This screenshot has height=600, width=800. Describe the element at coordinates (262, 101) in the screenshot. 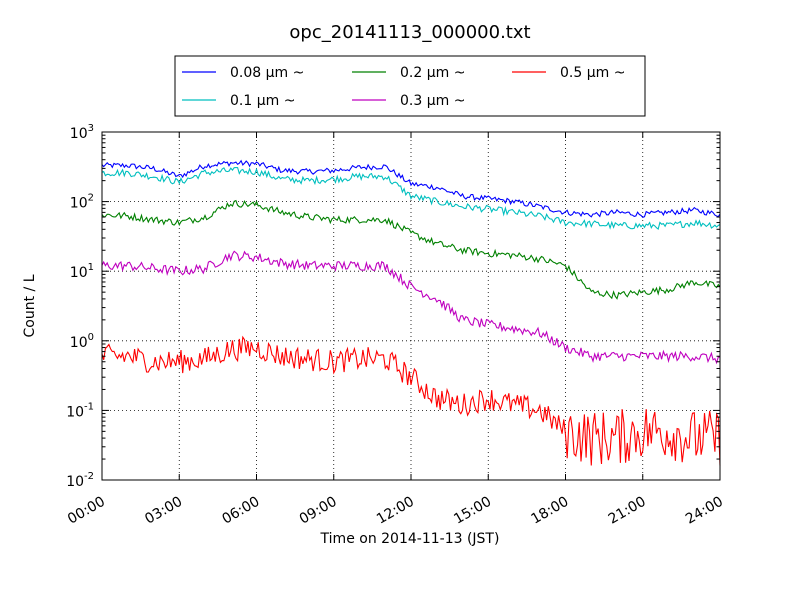

I see `legend-label: 0.1 μm ~` at that location.